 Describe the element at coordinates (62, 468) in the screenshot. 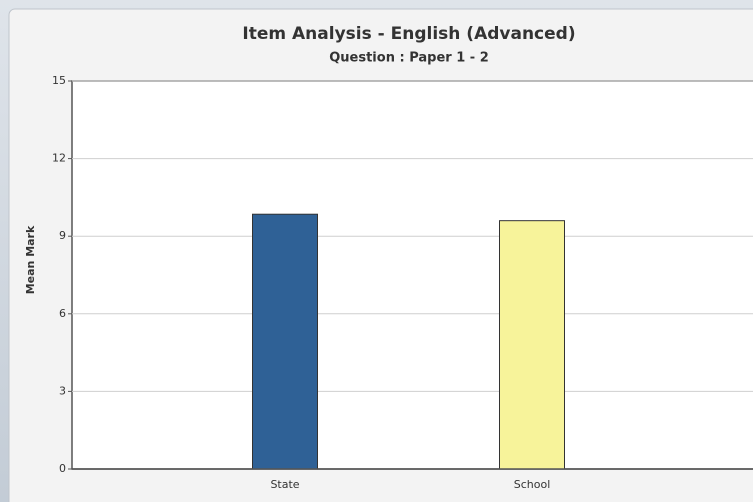

I see `y-tick-label: 0` at that location.